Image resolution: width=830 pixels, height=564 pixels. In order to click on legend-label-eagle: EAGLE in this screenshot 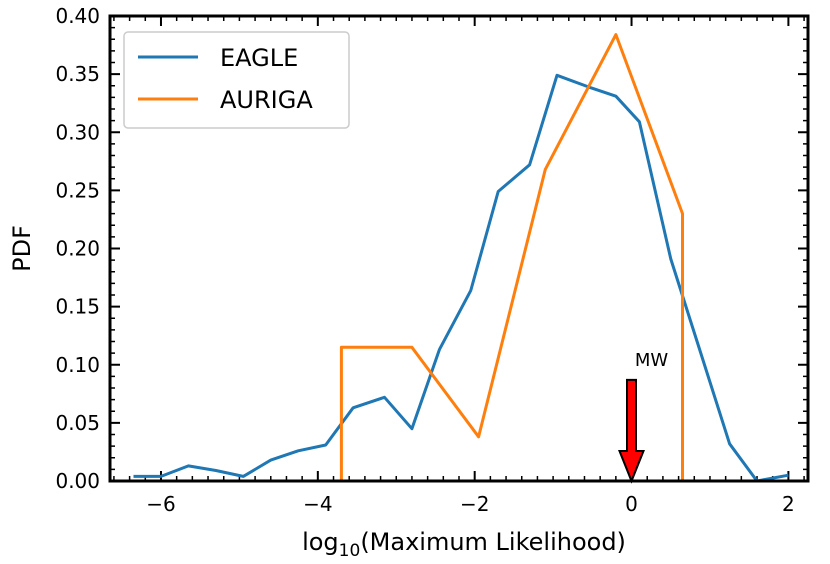, I will do `click(259, 58)`.